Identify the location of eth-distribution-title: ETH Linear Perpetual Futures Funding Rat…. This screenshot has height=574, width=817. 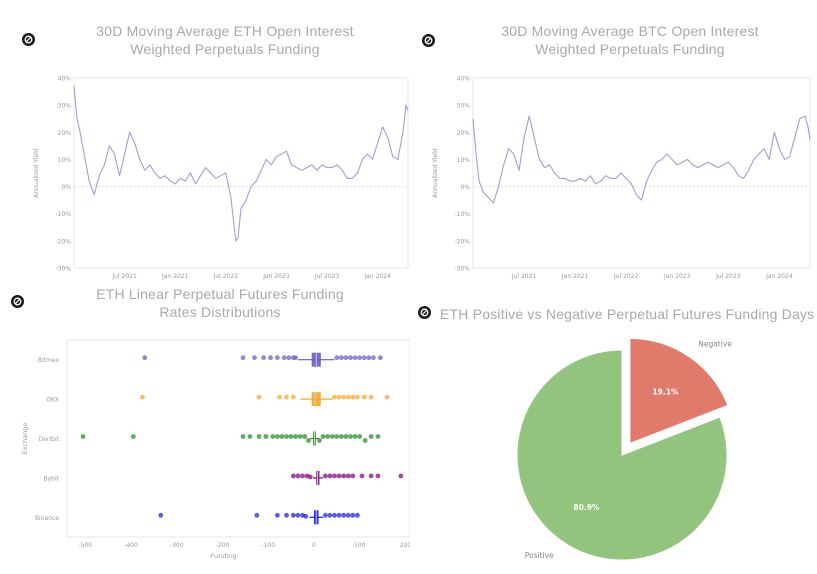
(220, 303).